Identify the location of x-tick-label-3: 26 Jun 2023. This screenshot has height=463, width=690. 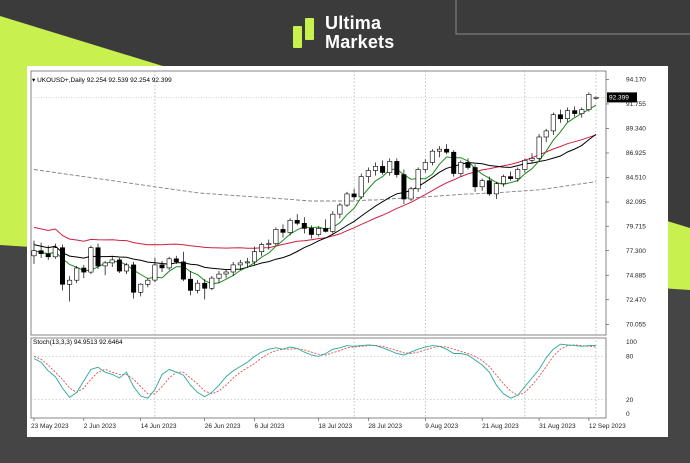
(223, 426).